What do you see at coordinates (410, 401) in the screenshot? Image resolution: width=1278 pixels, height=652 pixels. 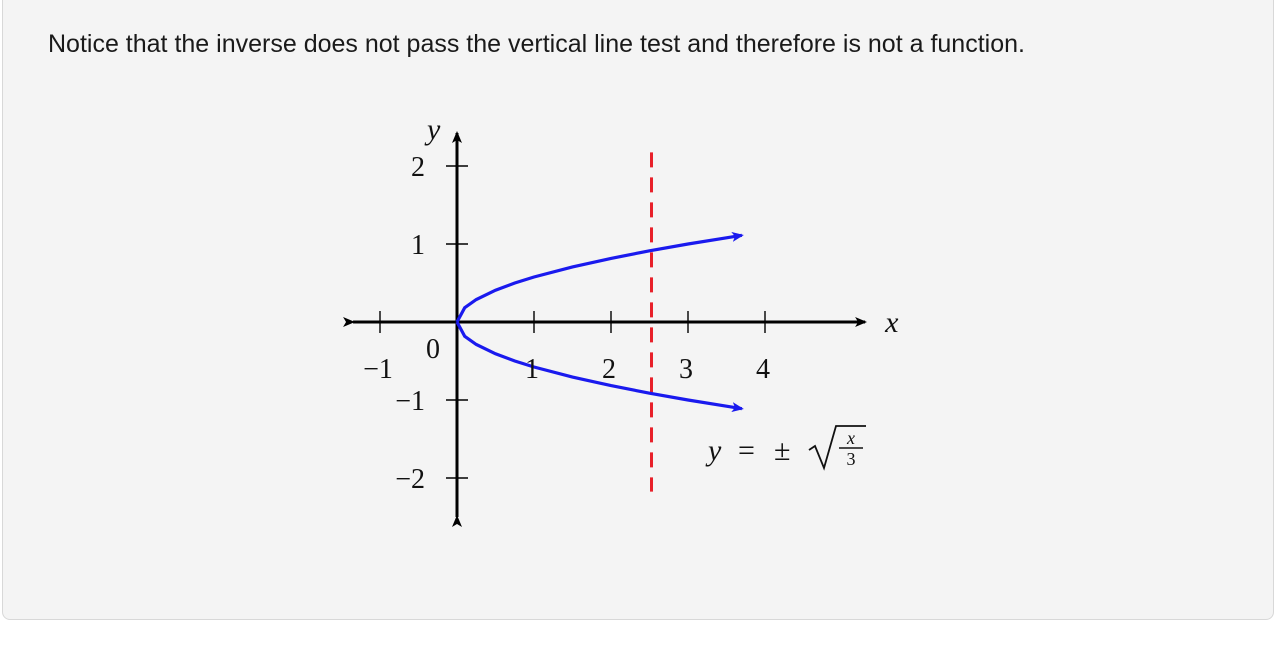 I see `y-tick-label: −1` at bounding box center [410, 401].